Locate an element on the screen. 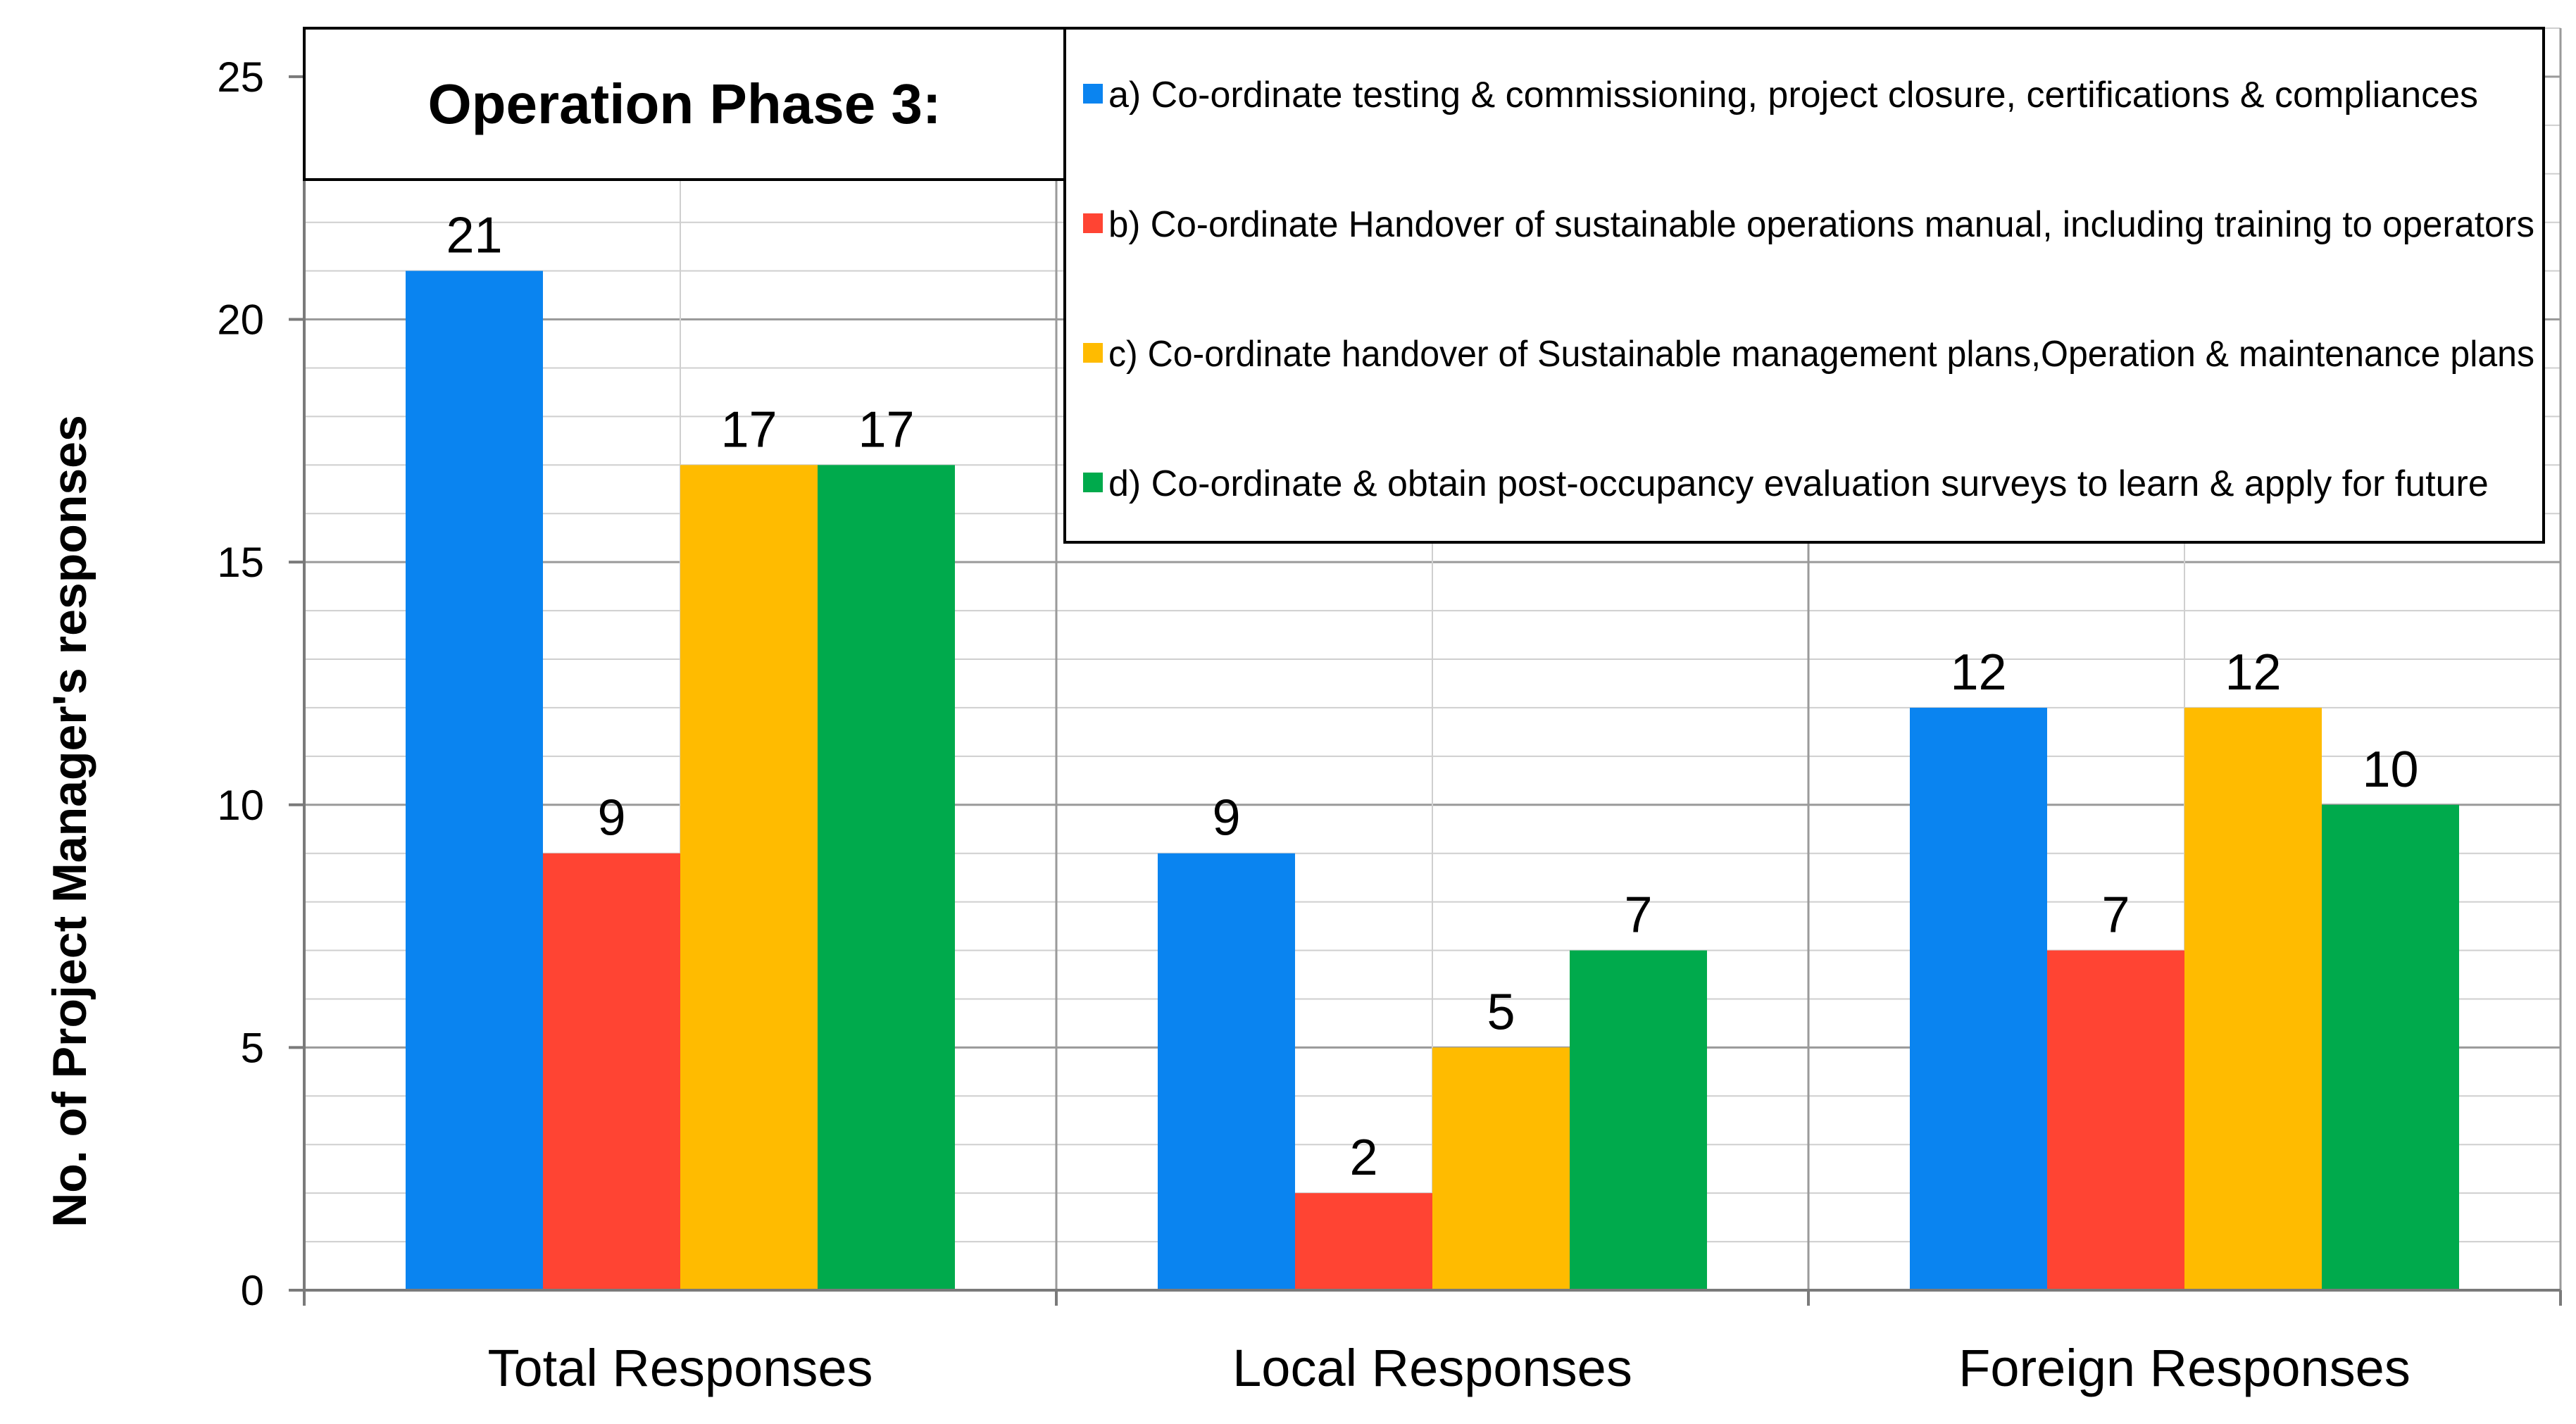 The height and width of the screenshot is (1424, 2576). y-axis-label: No. of Project Manager's responses is located at coordinates (69, 821).